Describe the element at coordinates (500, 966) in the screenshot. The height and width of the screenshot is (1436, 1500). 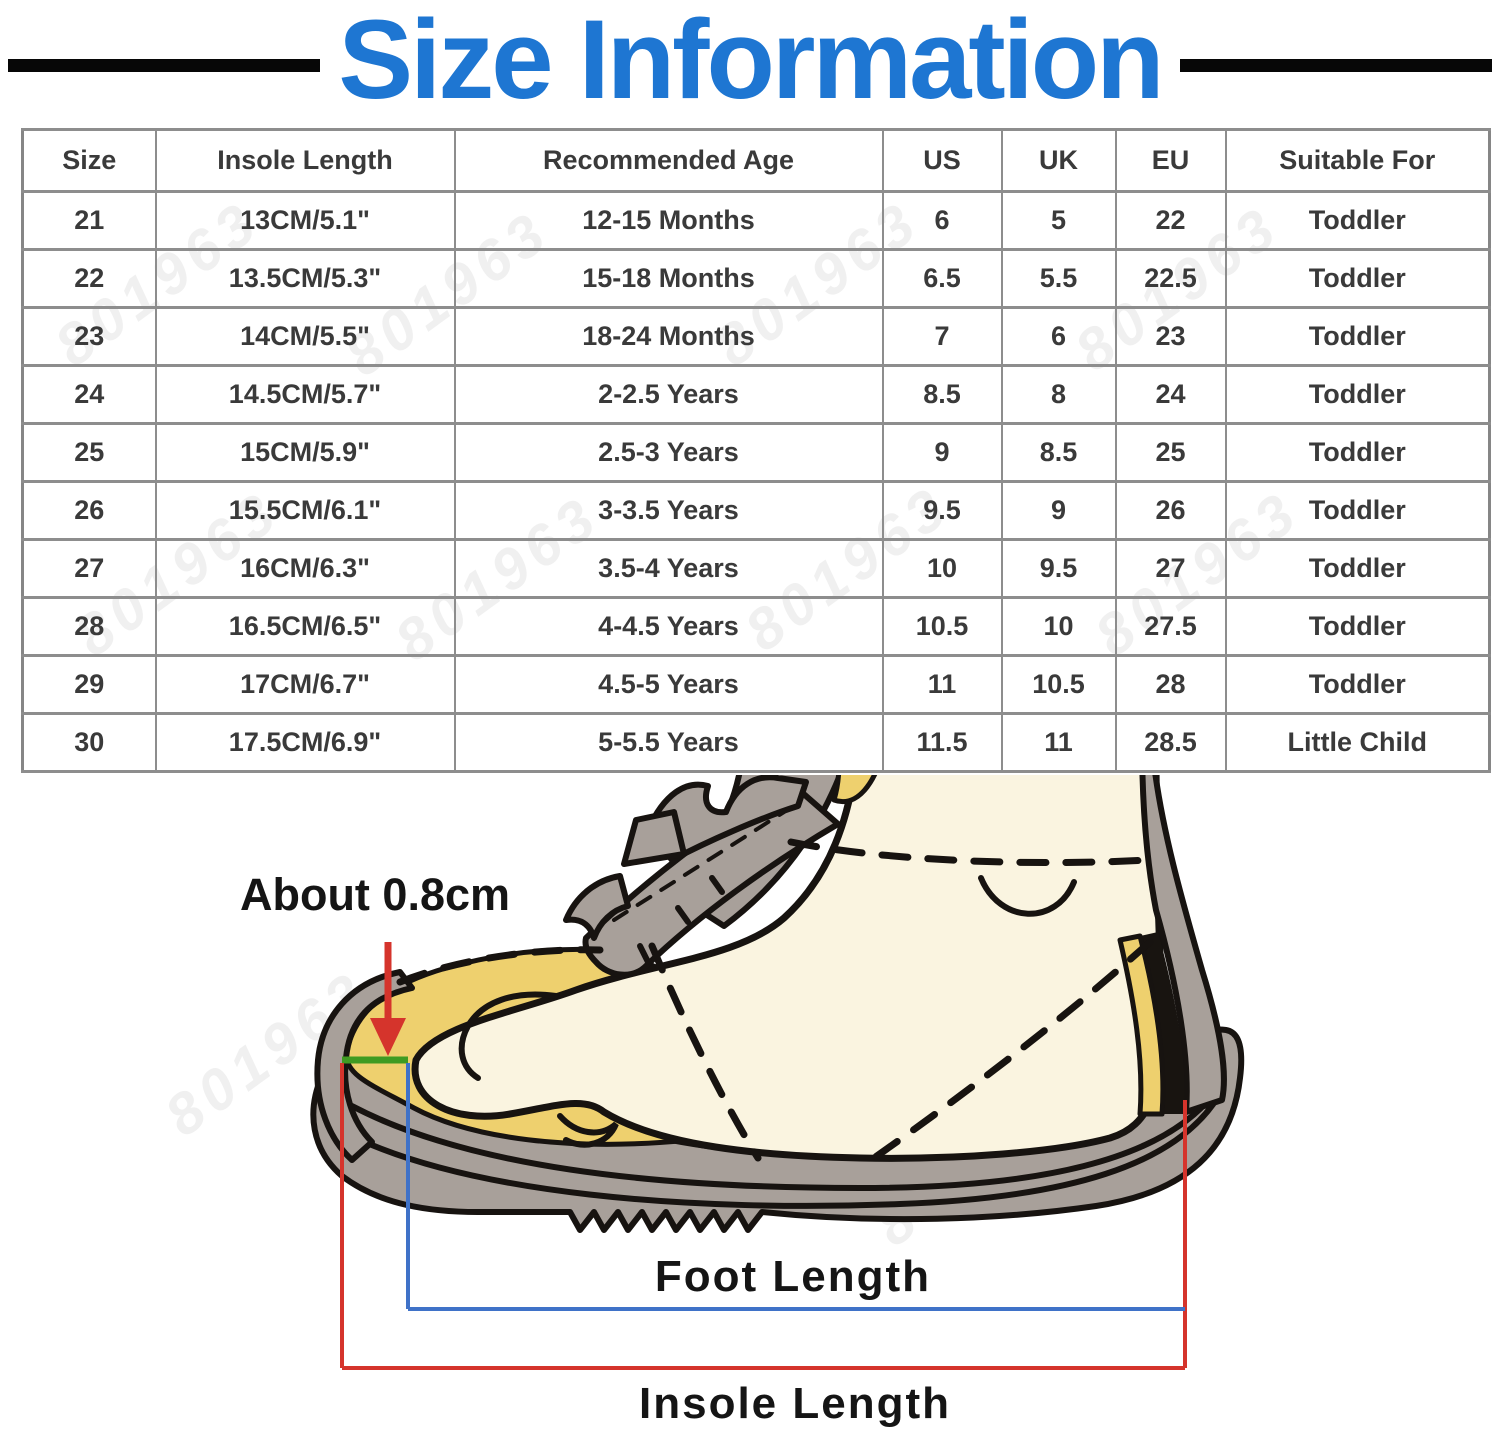
I see `insole-edge-dashed` at that location.